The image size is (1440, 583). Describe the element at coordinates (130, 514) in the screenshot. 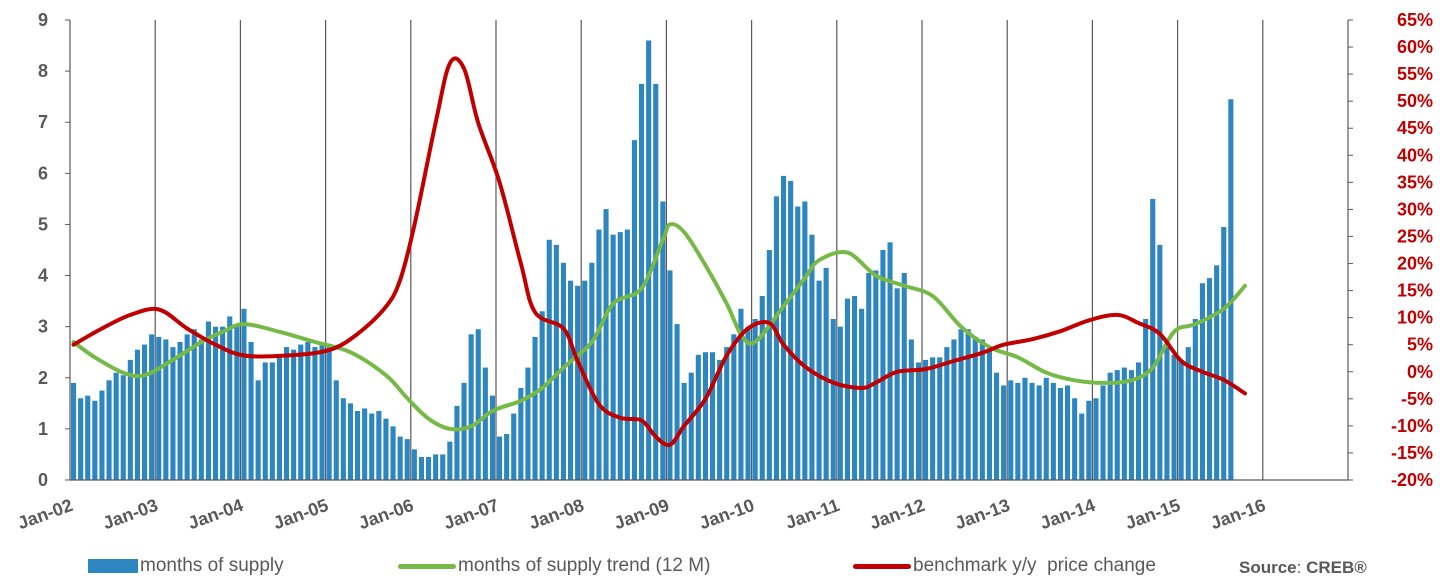

I see `x-tick-label: Jan-03` at that location.